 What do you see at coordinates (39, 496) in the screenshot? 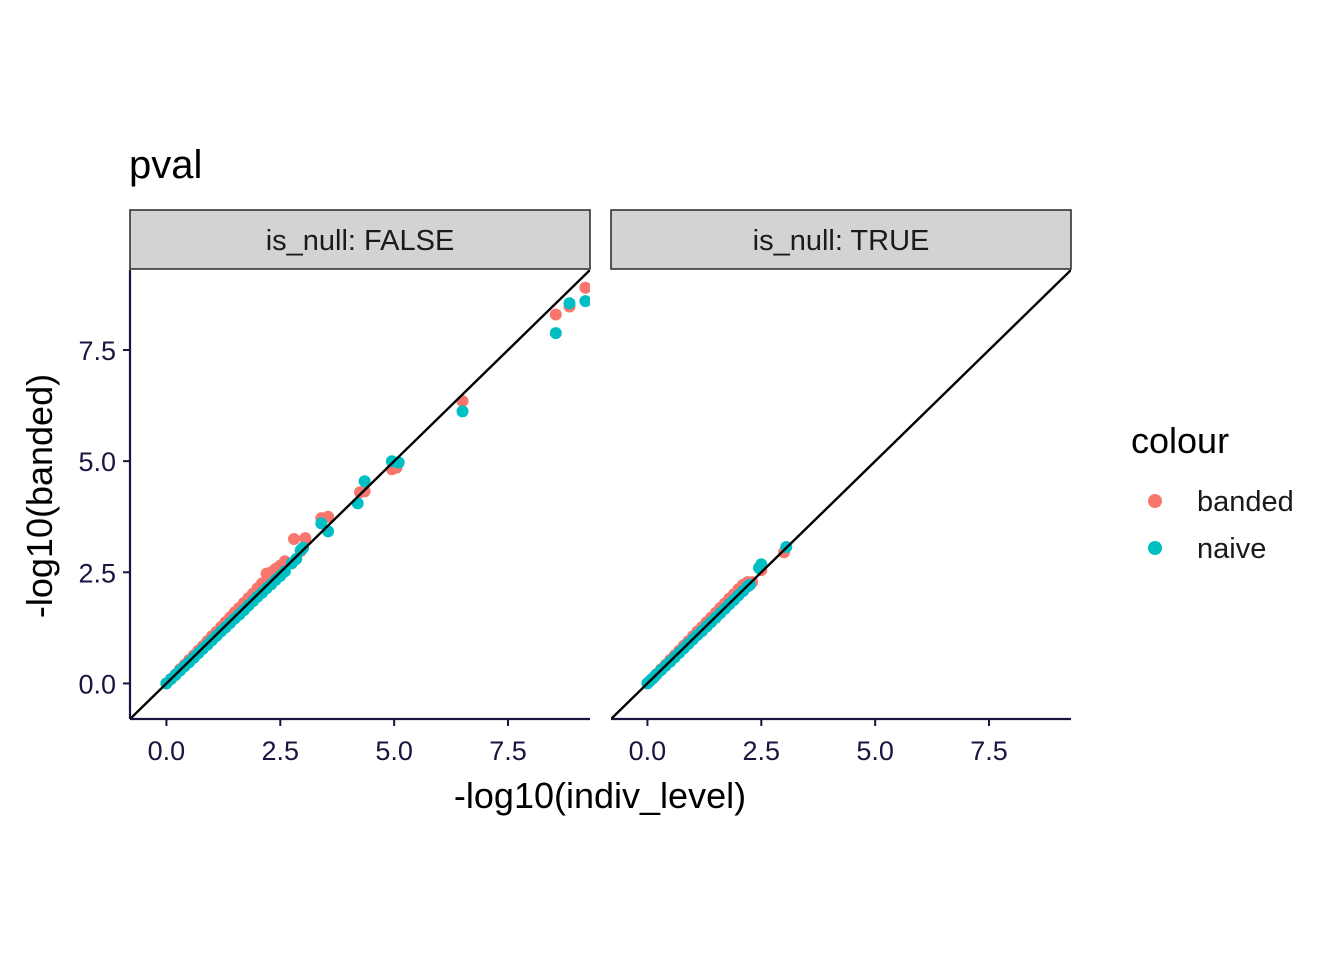
I see `y-axis-title: -log10(banded)` at bounding box center [39, 496].